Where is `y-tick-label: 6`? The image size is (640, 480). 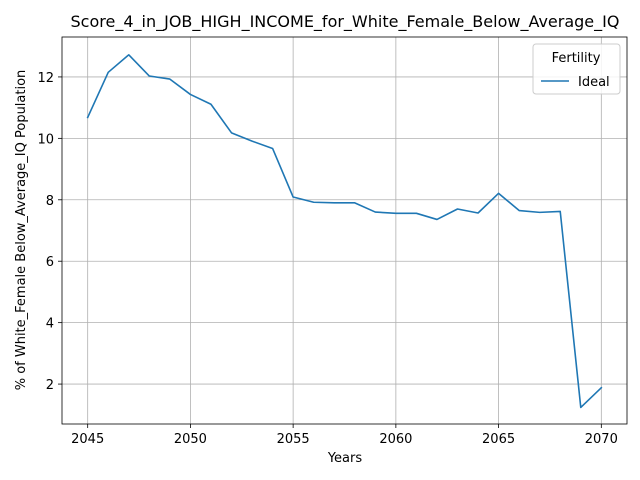 y-tick-label: 6 is located at coordinates (50, 262).